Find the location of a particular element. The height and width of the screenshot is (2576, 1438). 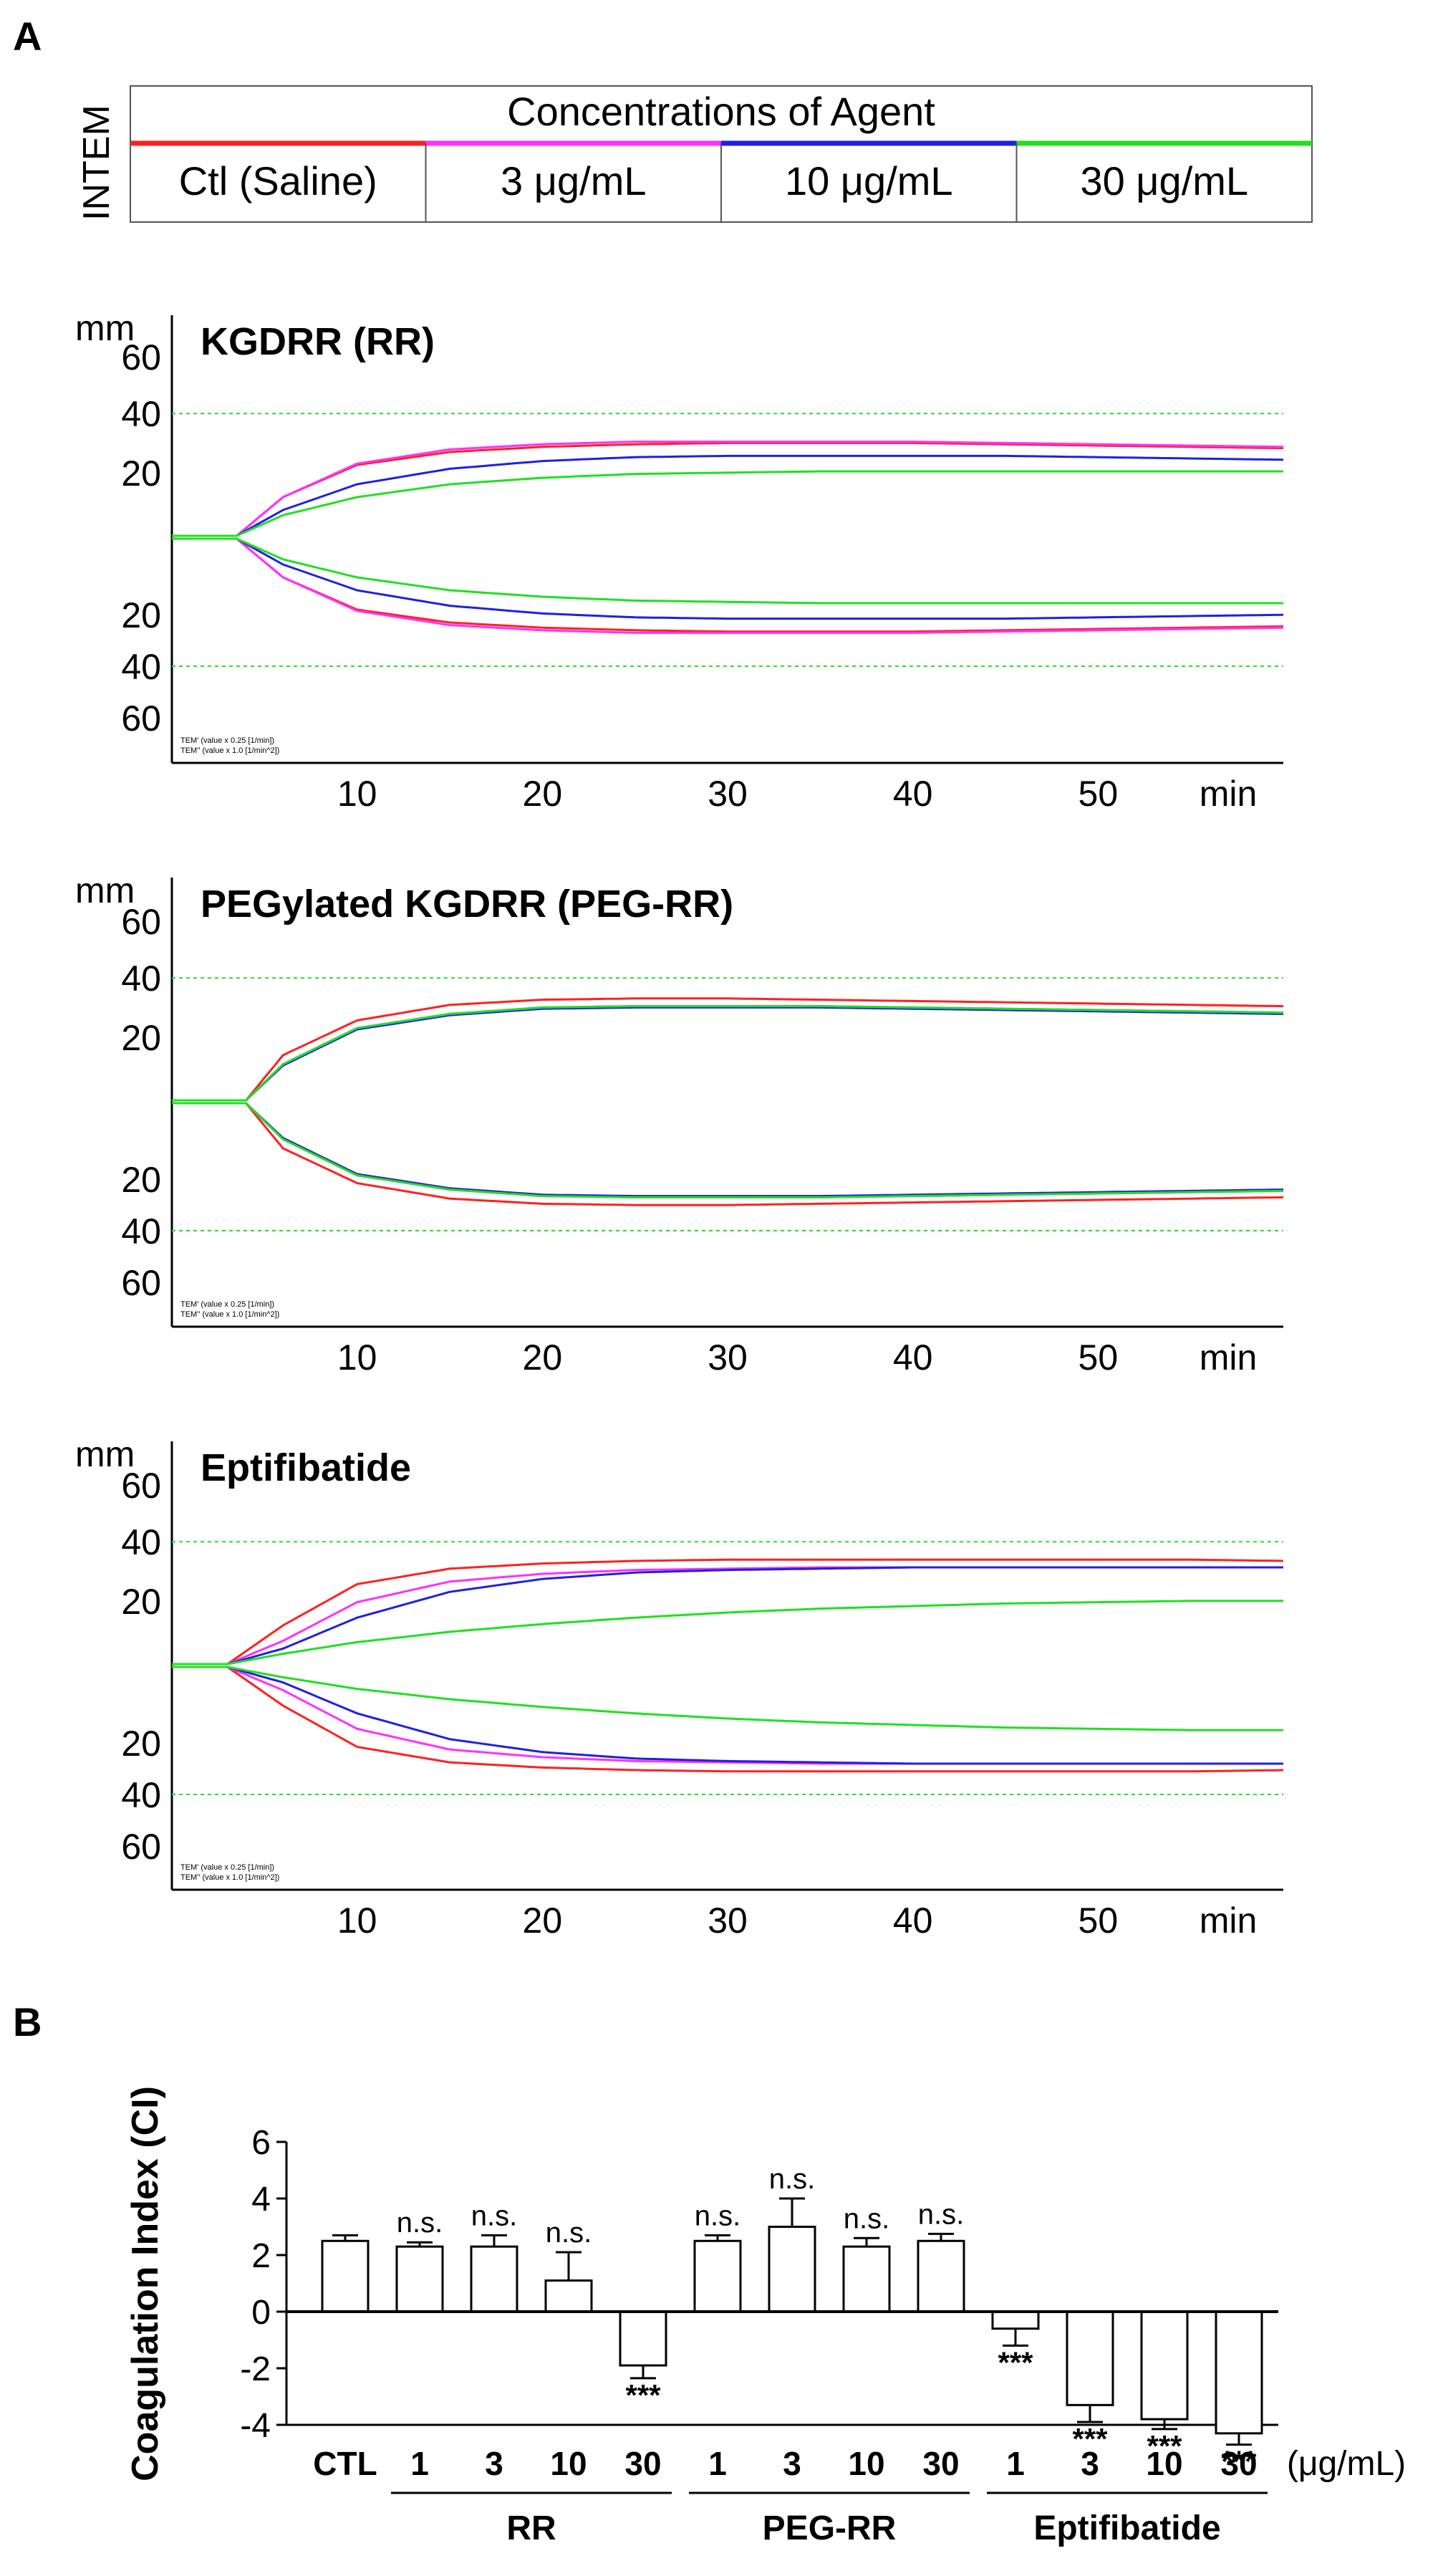

significance-label-4: *** is located at coordinates (643, 2395).